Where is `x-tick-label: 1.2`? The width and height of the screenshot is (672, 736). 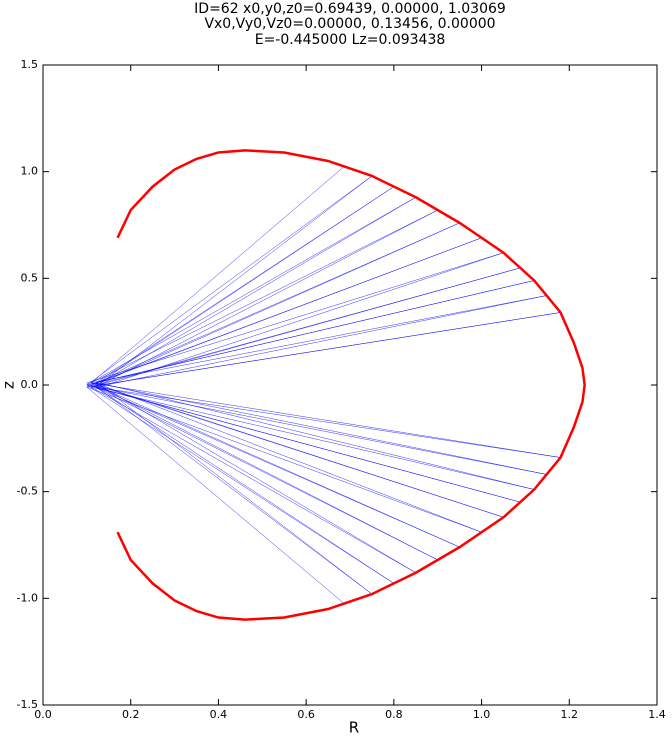 x-tick-label: 1.2 is located at coordinates (570, 714).